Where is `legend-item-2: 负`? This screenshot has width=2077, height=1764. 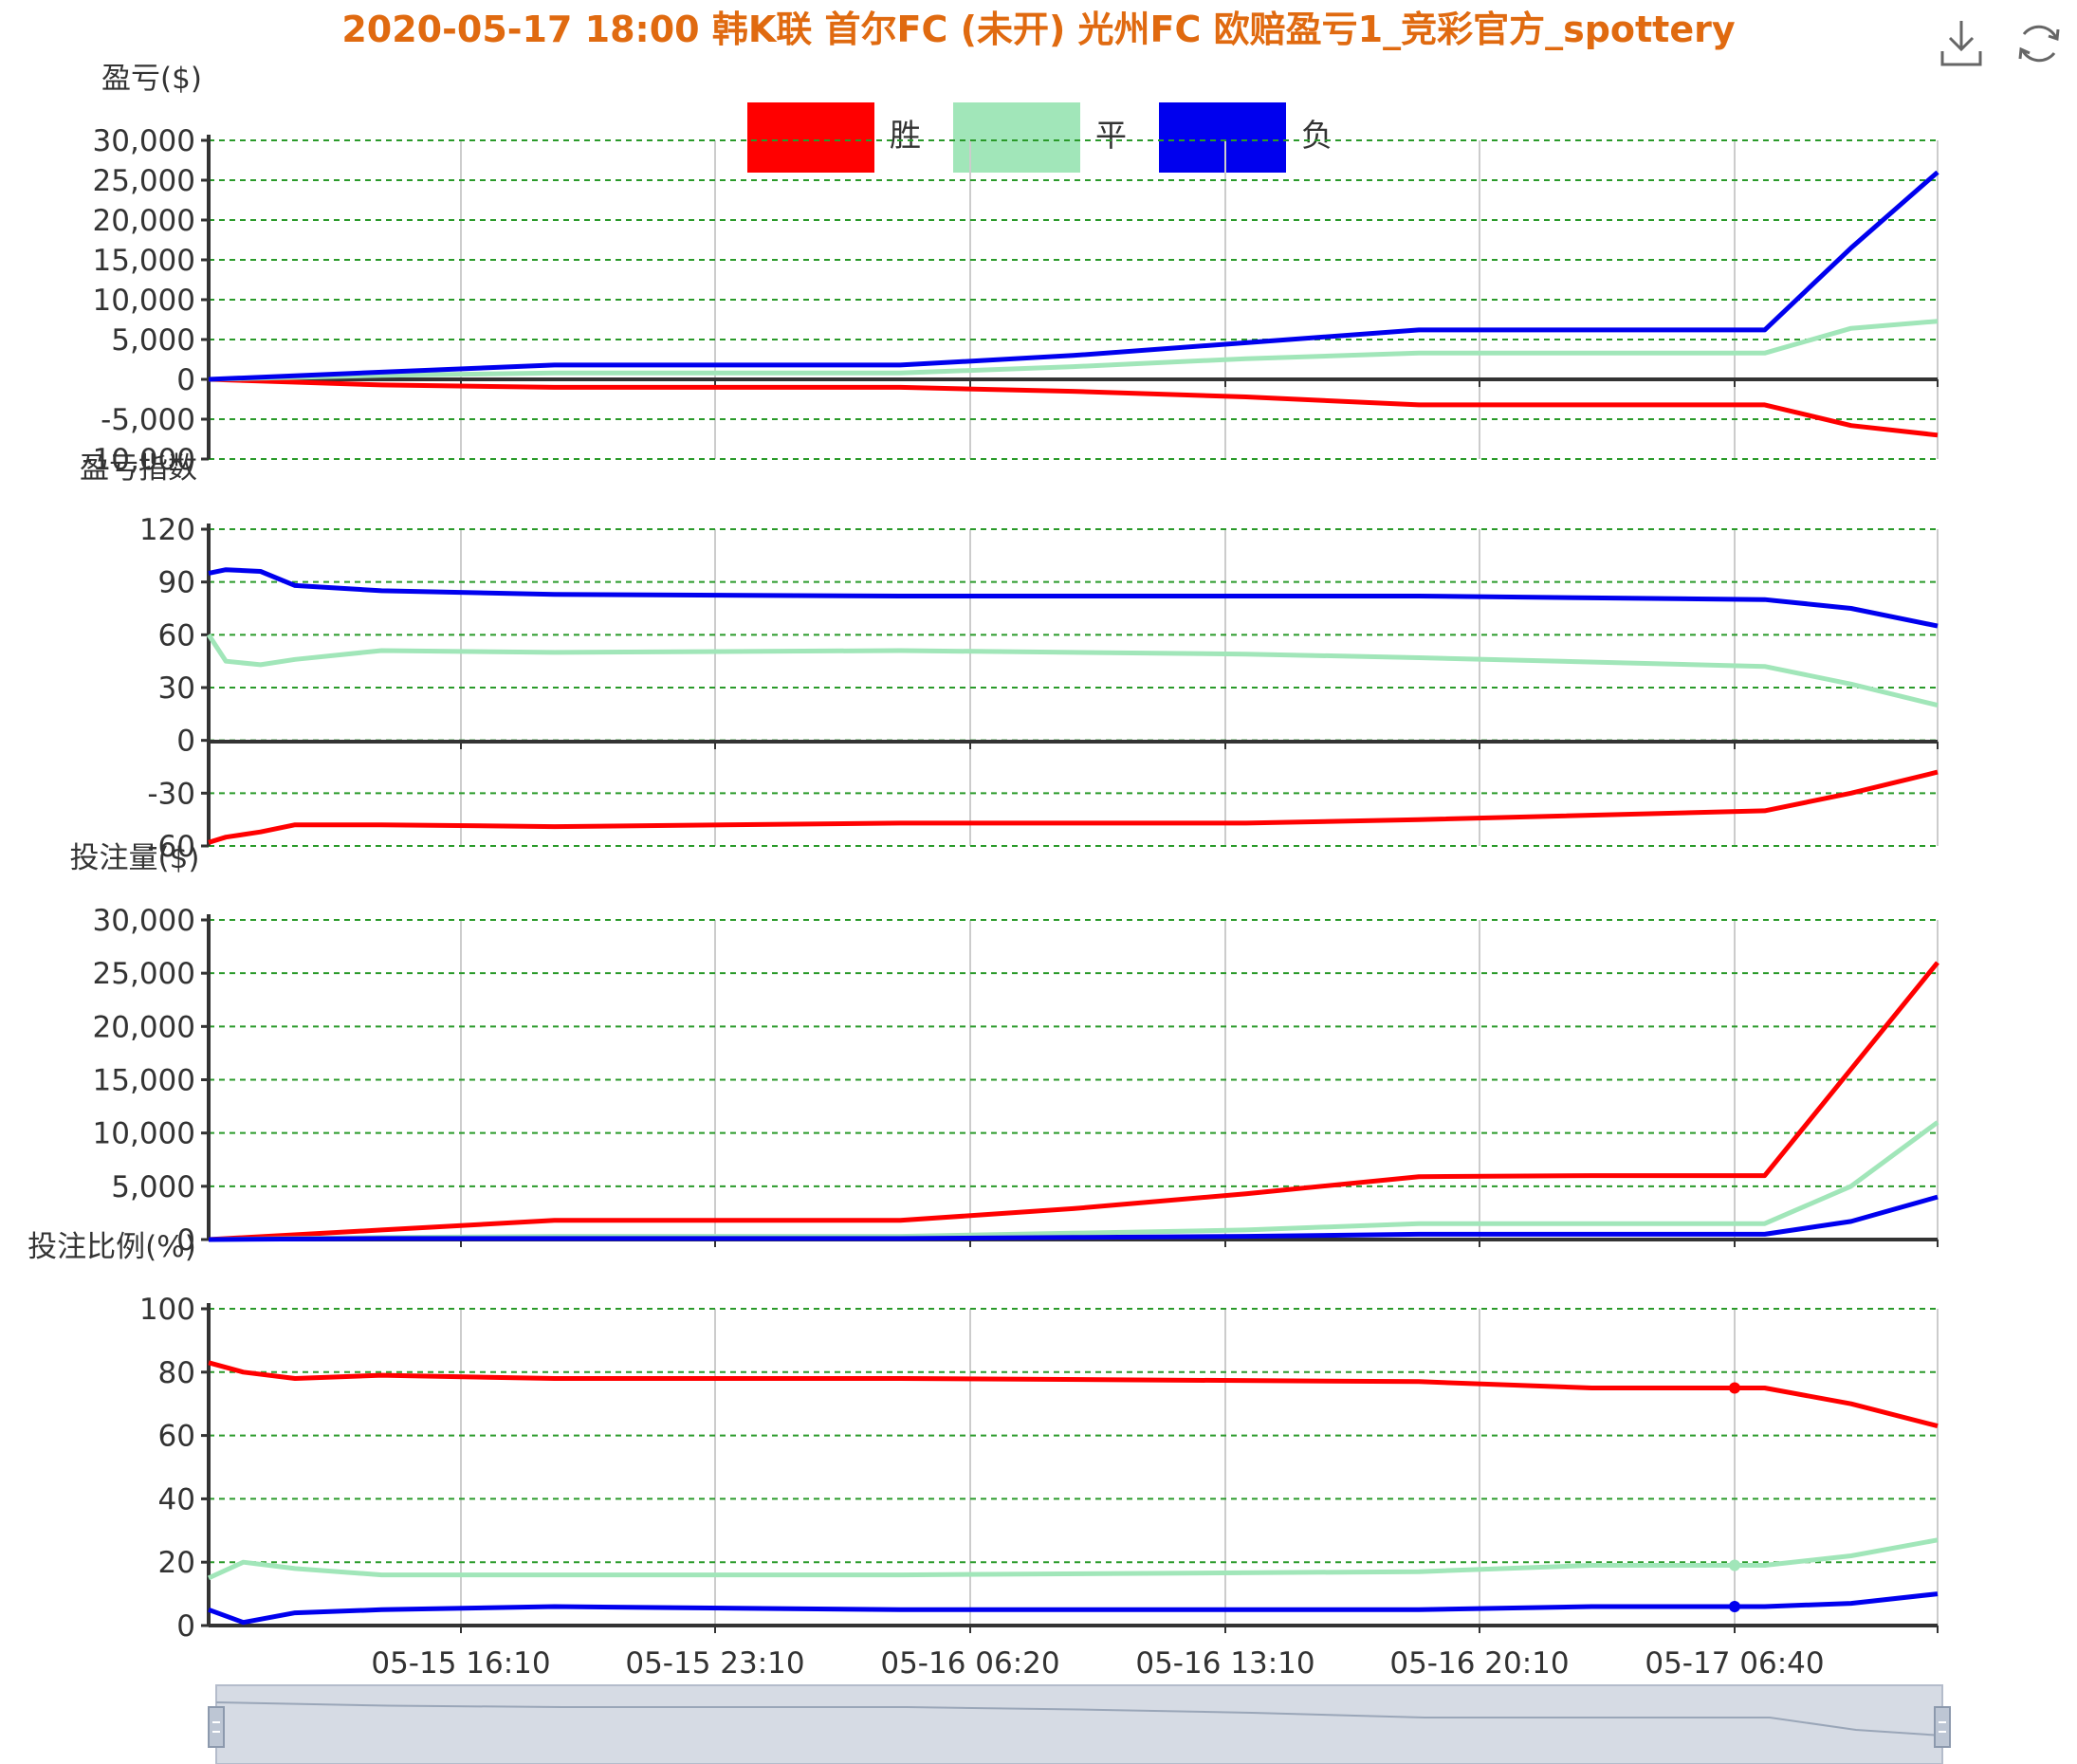
legend-item-2: 负 is located at coordinates (1246, 137).